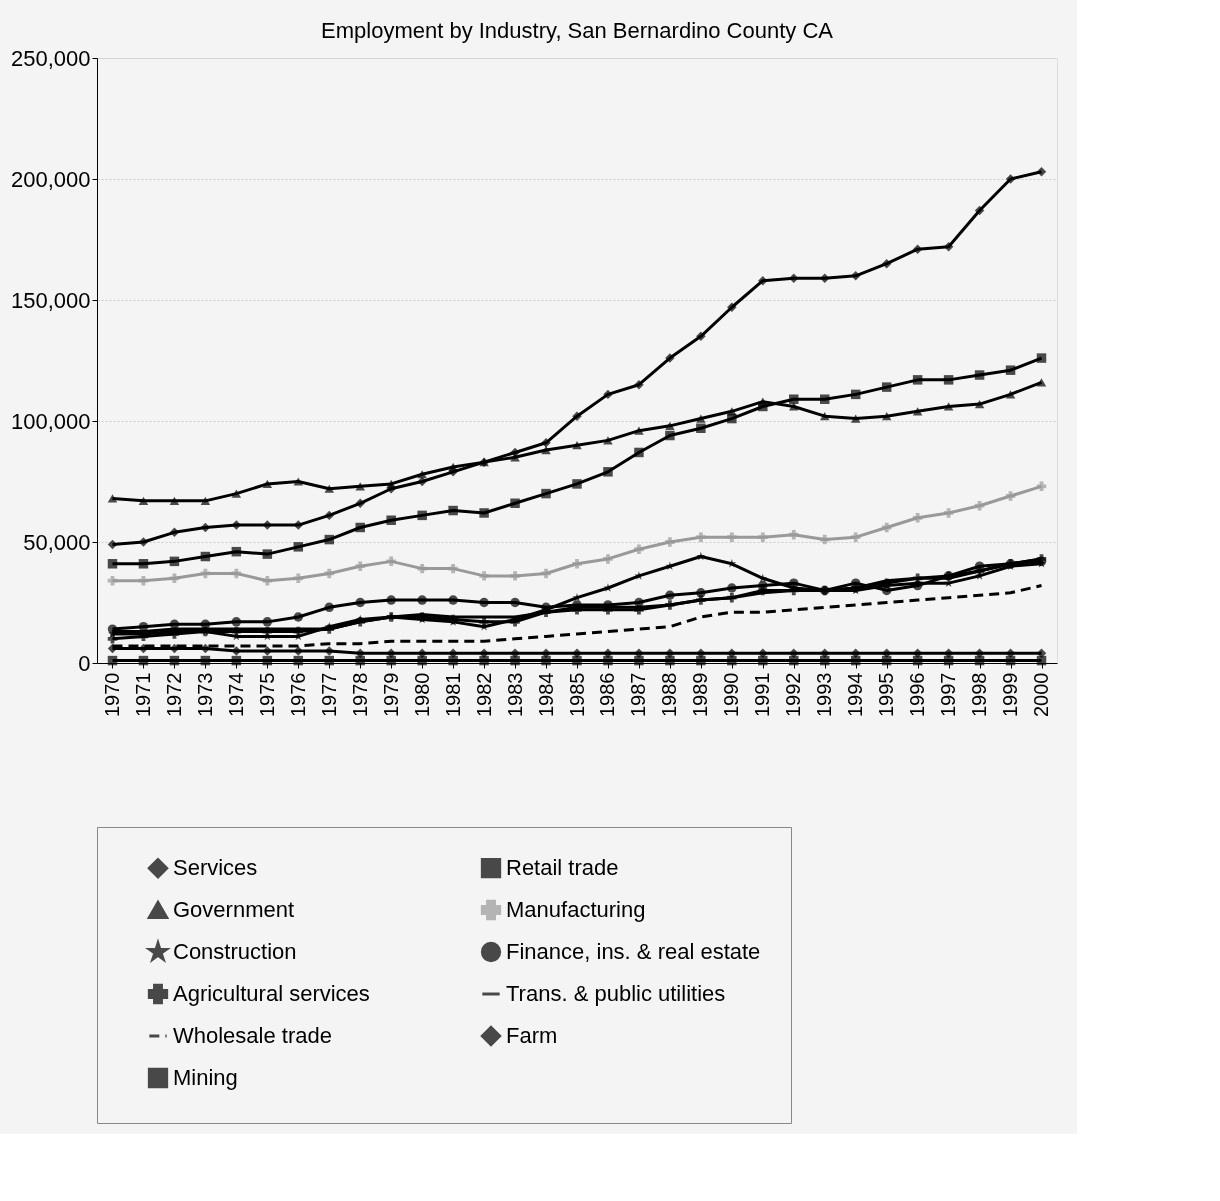  I want to click on legend-label: Construction, so click(235, 951).